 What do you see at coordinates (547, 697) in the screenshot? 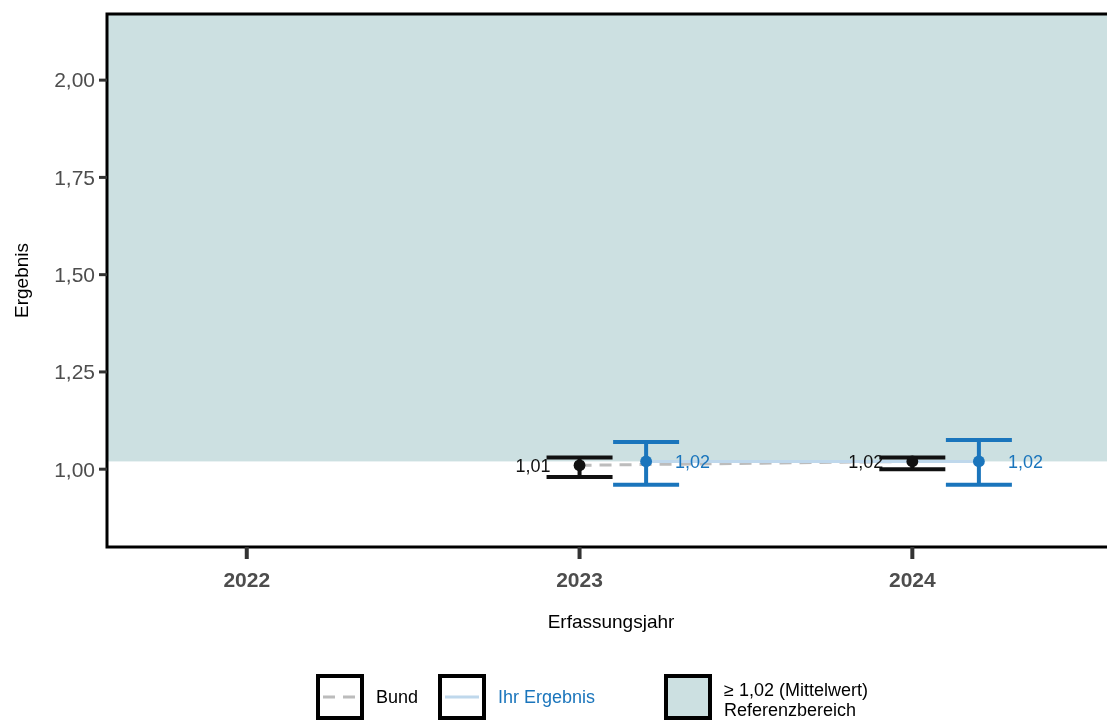
I see `legend-label: Ihr Ergebnis` at bounding box center [547, 697].